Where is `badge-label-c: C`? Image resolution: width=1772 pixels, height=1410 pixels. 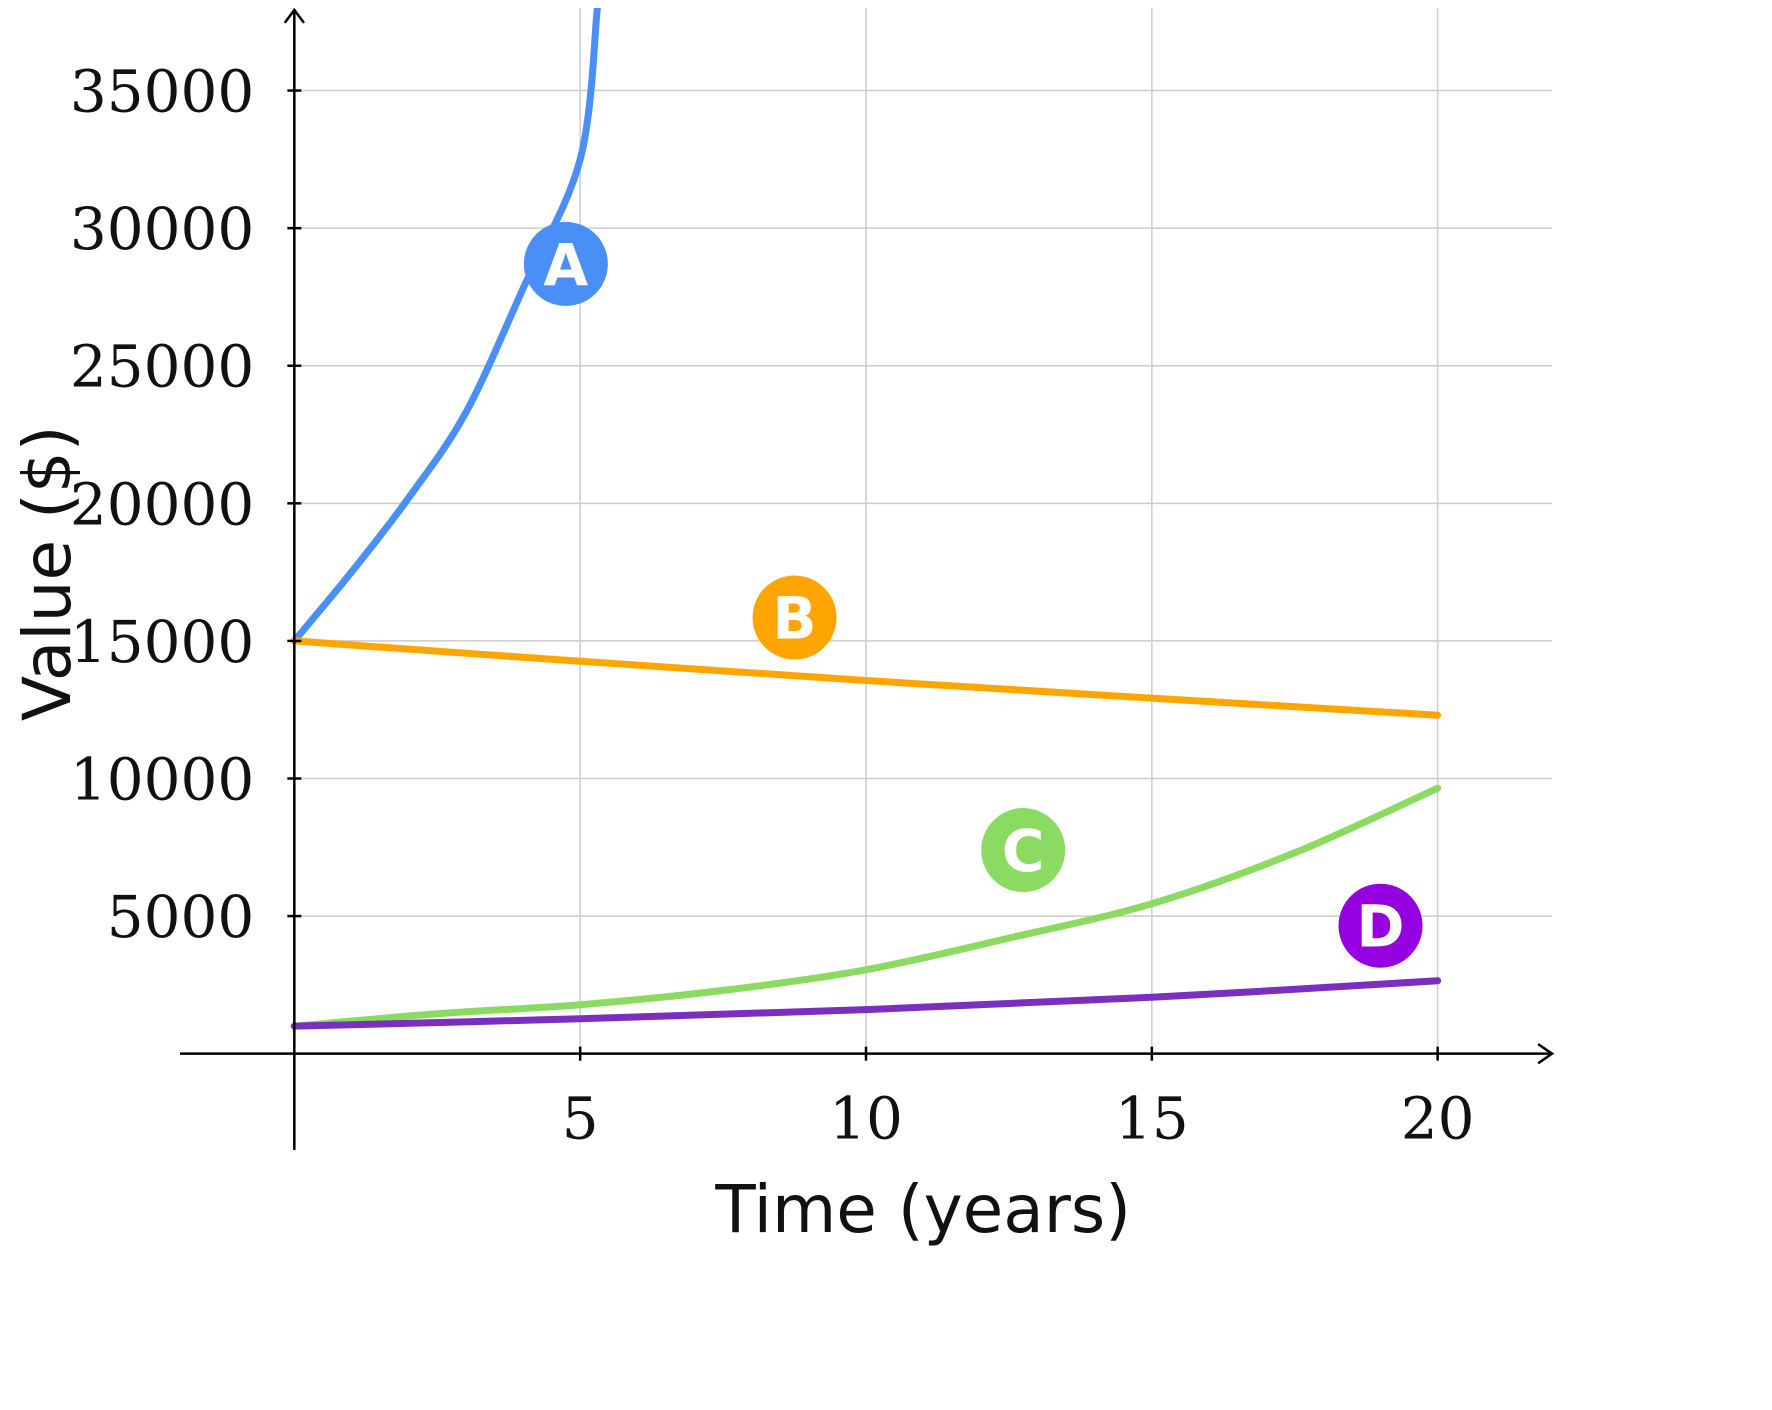
badge-label-c: C is located at coordinates (1023, 851).